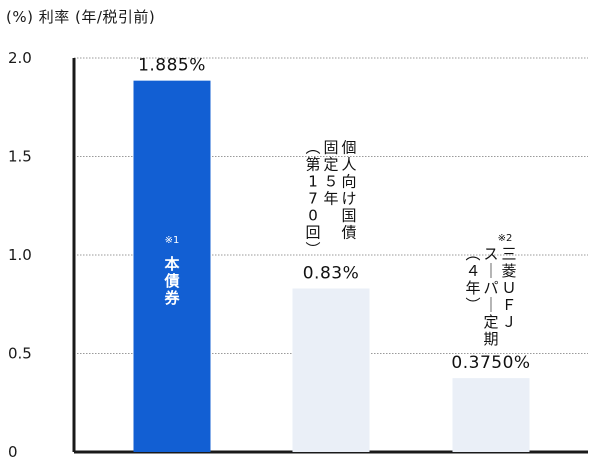 Image resolution: width=600 pixels, height=470 pixels. I want to click on value-label: 0.83%, so click(331, 273).